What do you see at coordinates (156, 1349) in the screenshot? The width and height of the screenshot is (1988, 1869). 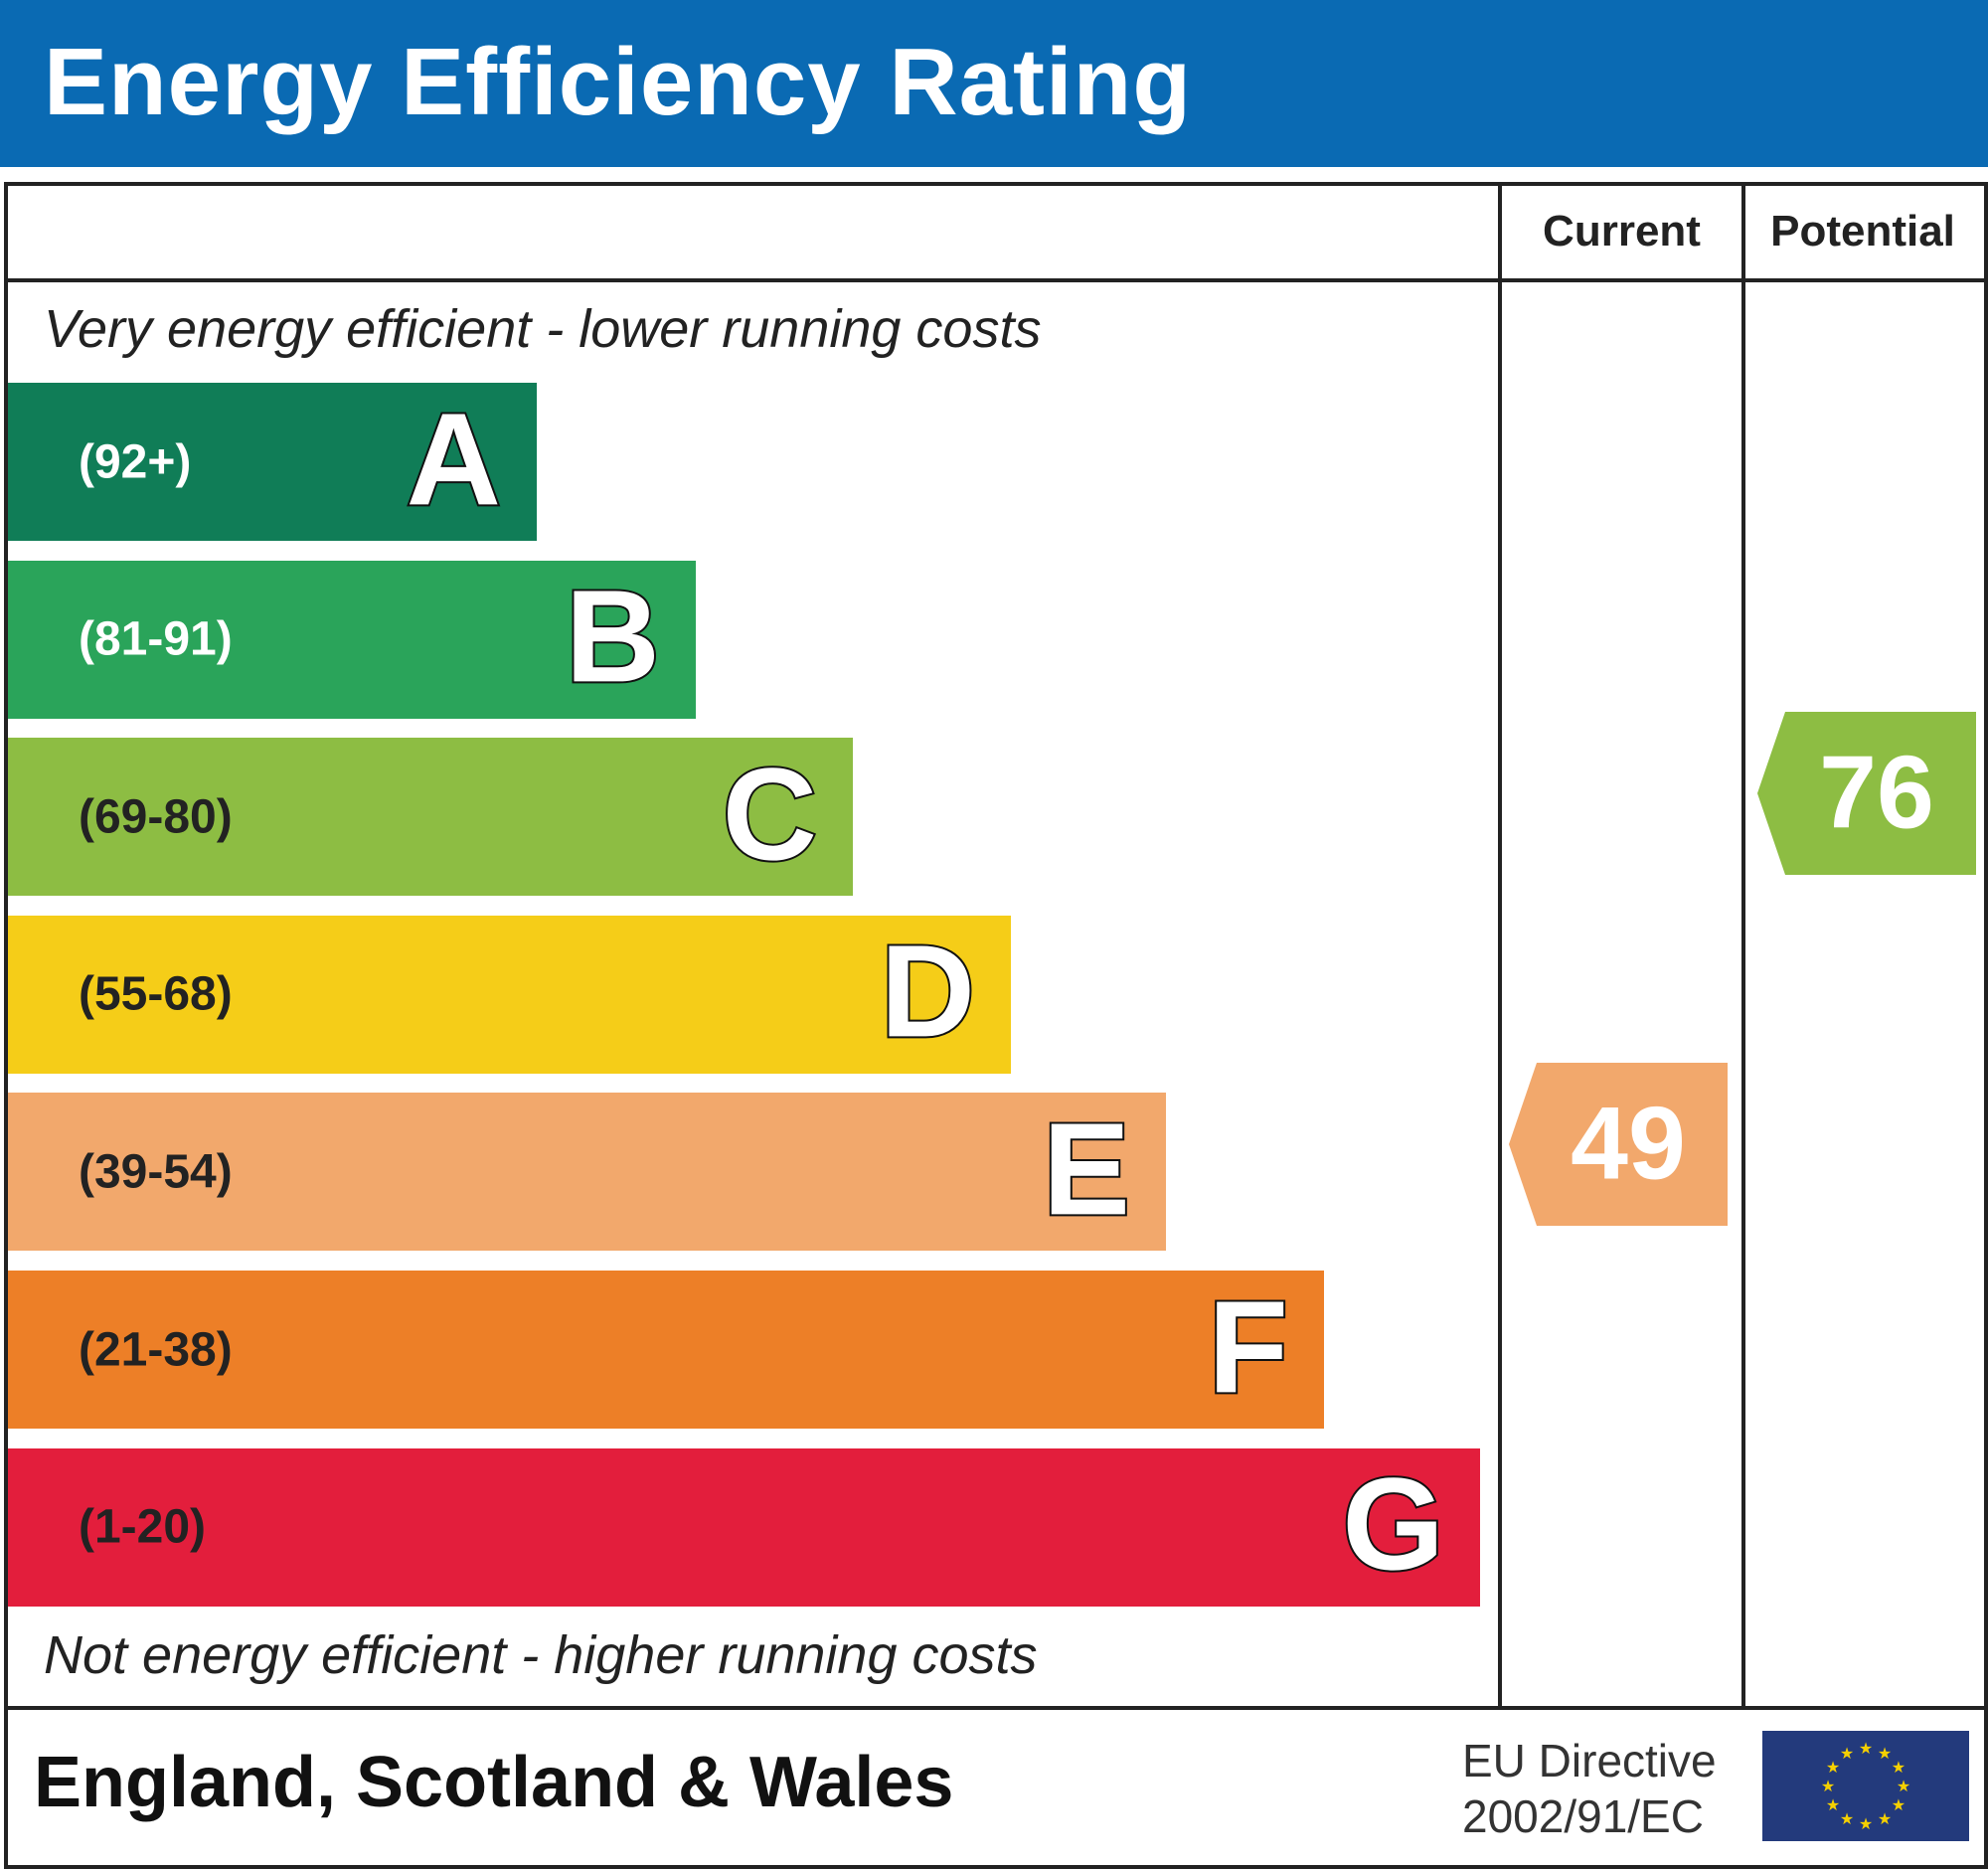 I see `band-range: (21-38)` at bounding box center [156, 1349].